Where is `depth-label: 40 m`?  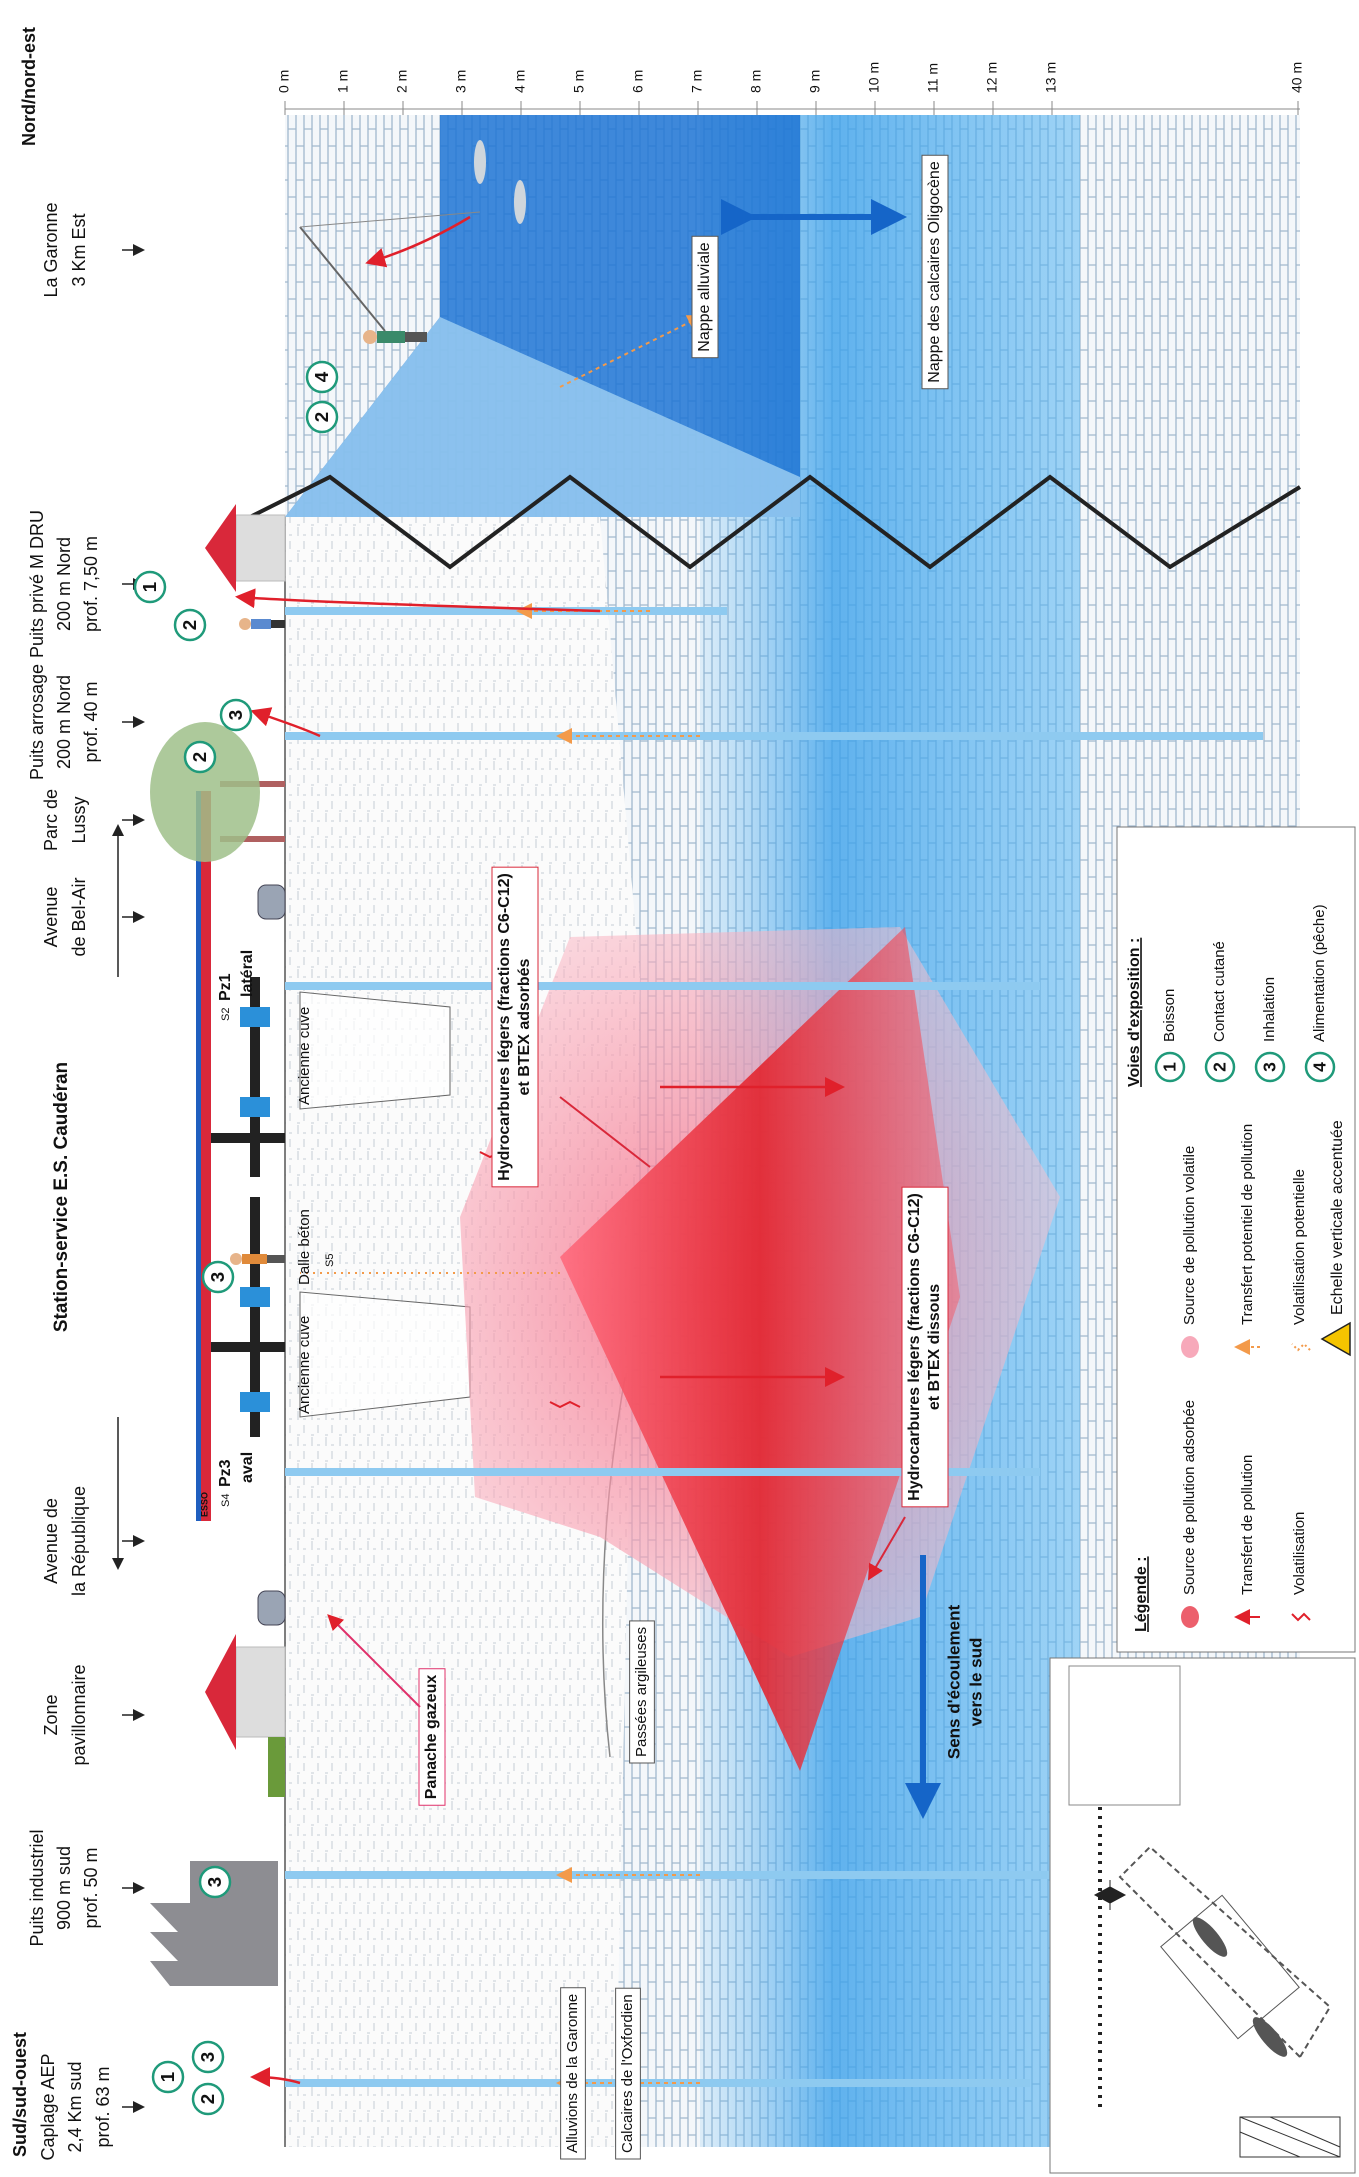 depth-label: 40 m is located at coordinates (1297, 77).